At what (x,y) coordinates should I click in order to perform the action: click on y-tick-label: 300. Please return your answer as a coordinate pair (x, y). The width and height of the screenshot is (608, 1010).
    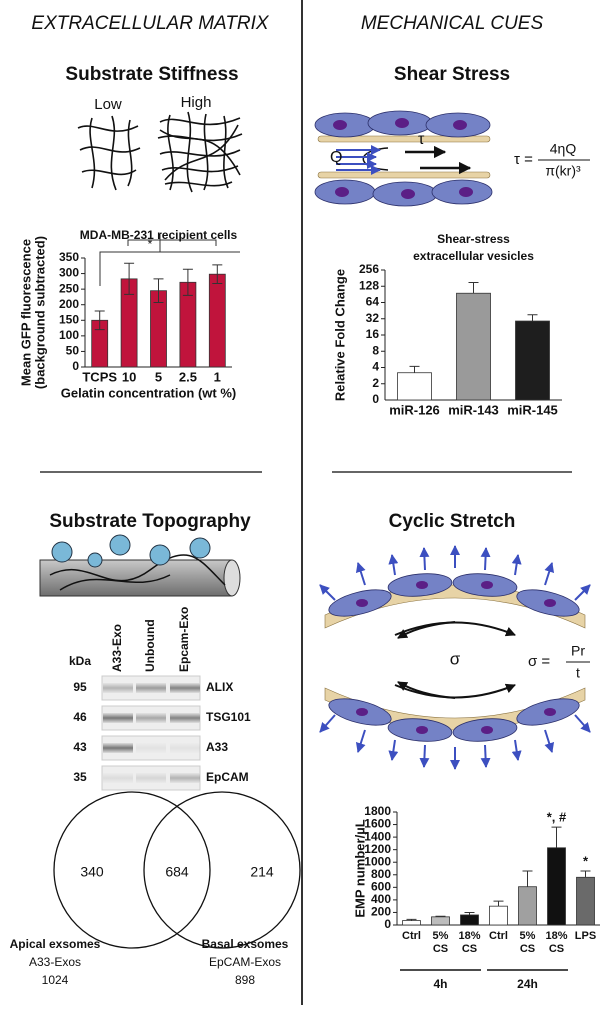
    Looking at the image, I should click on (69, 273).